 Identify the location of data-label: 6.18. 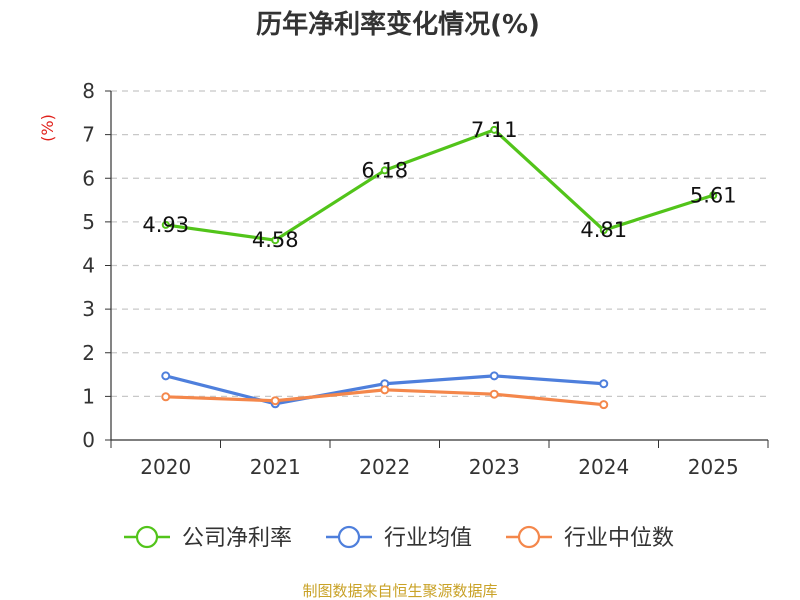
(384, 170).